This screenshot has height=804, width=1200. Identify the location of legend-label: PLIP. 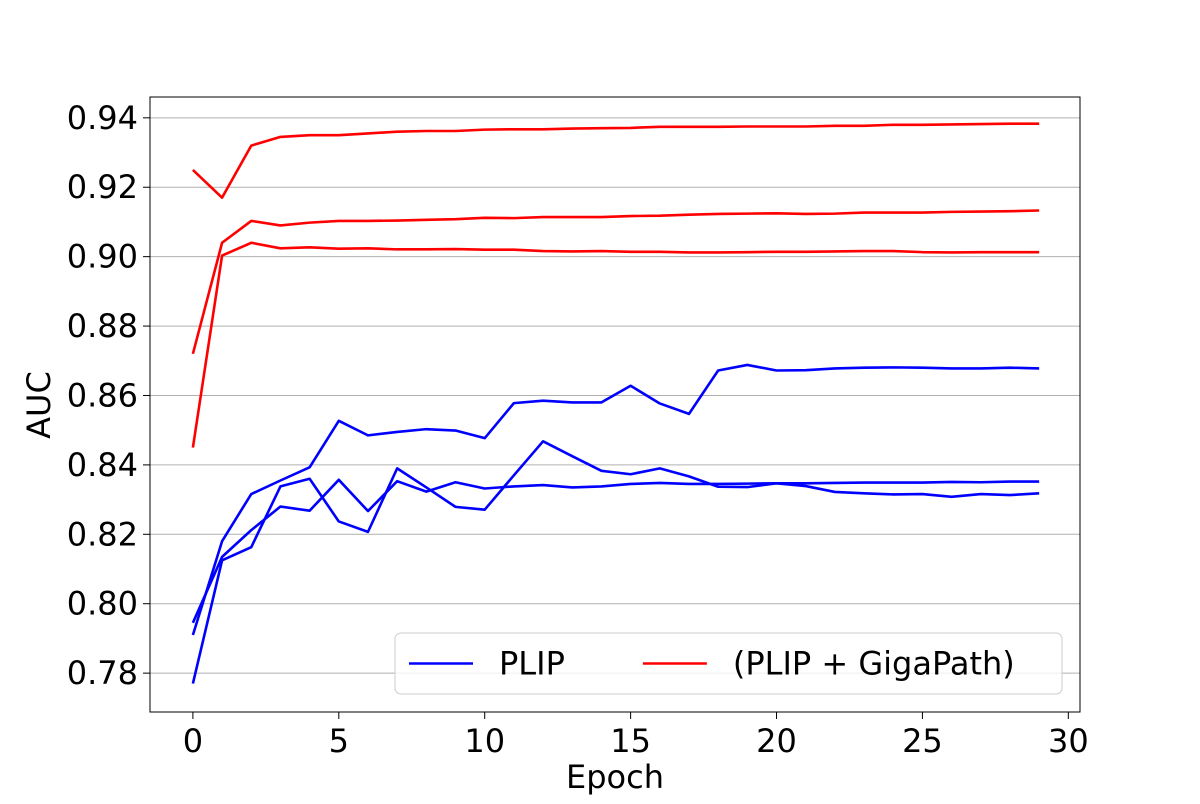
(532, 664).